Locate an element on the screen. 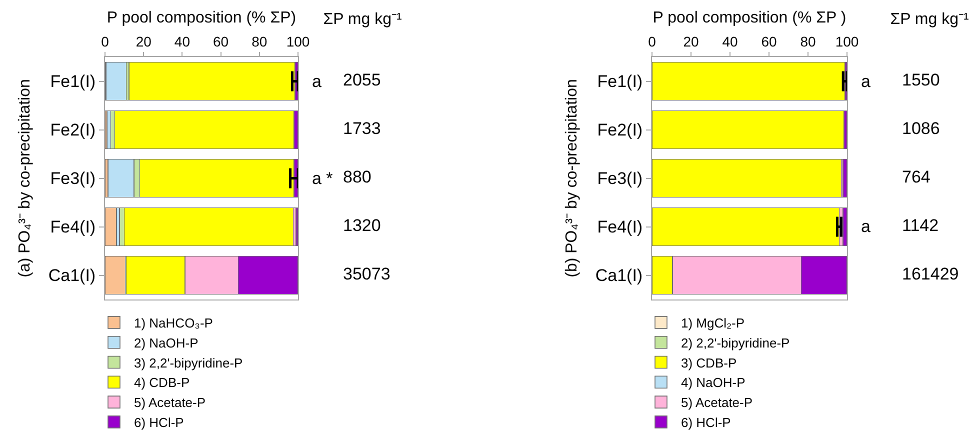  data-label: 1142 is located at coordinates (920, 225).